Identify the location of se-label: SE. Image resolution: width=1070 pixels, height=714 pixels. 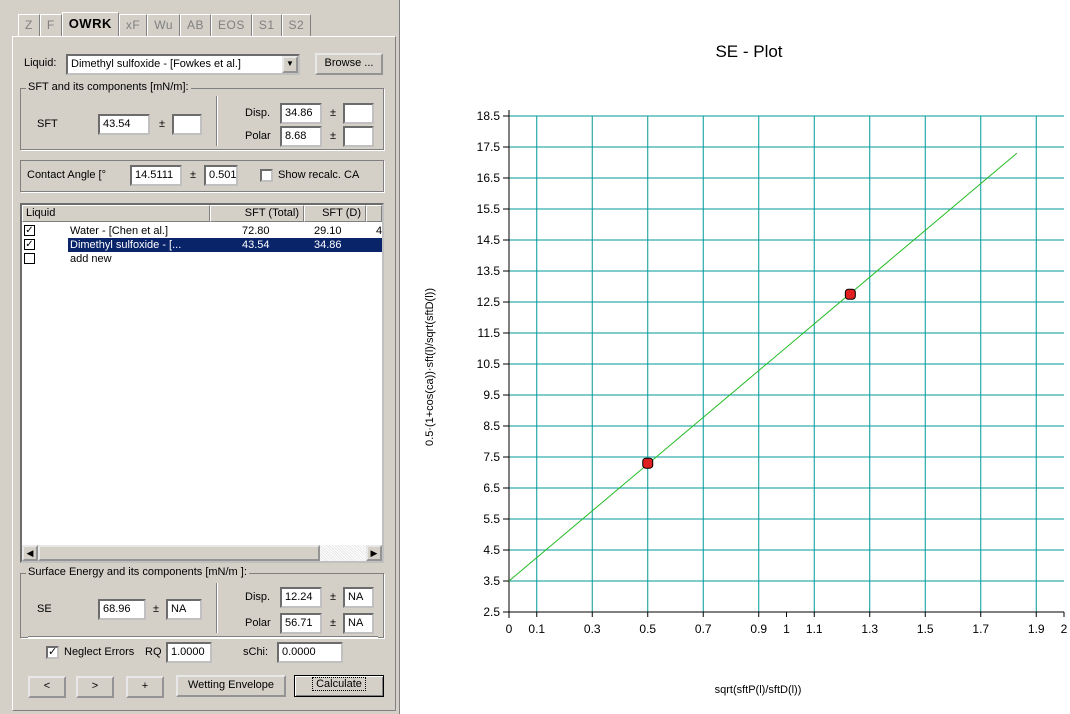
(44, 609).